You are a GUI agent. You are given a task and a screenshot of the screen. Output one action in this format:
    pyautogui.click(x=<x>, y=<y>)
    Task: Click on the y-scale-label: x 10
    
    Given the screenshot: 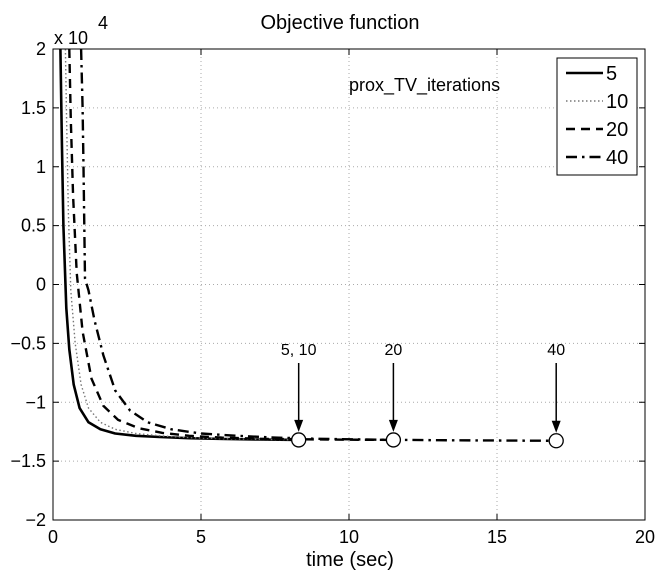 What is the action you would take?
    pyautogui.click(x=71, y=38)
    